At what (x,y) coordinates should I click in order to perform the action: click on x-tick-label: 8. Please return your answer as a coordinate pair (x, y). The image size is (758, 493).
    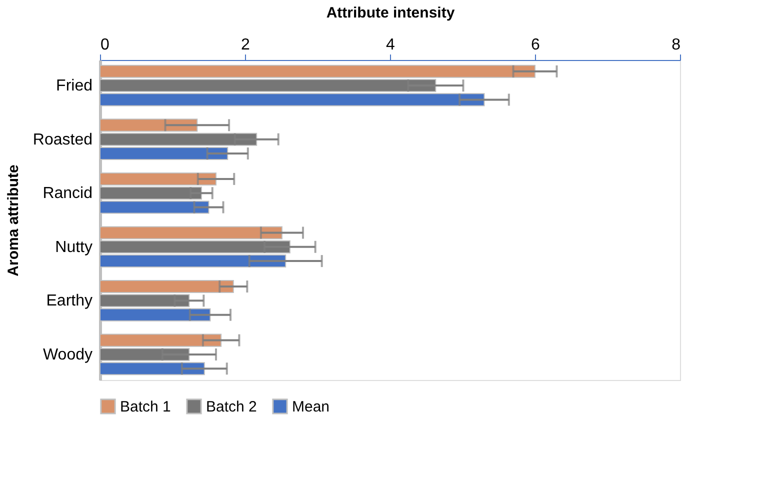
    Looking at the image, I should click on (676, 45).